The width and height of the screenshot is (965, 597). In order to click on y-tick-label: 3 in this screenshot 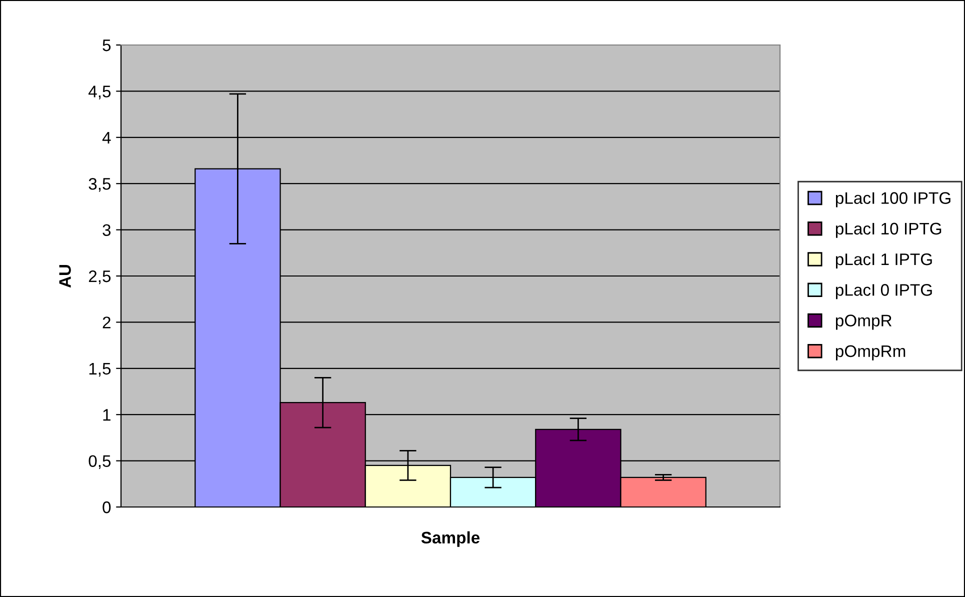, I will do `click(106, 230)`.